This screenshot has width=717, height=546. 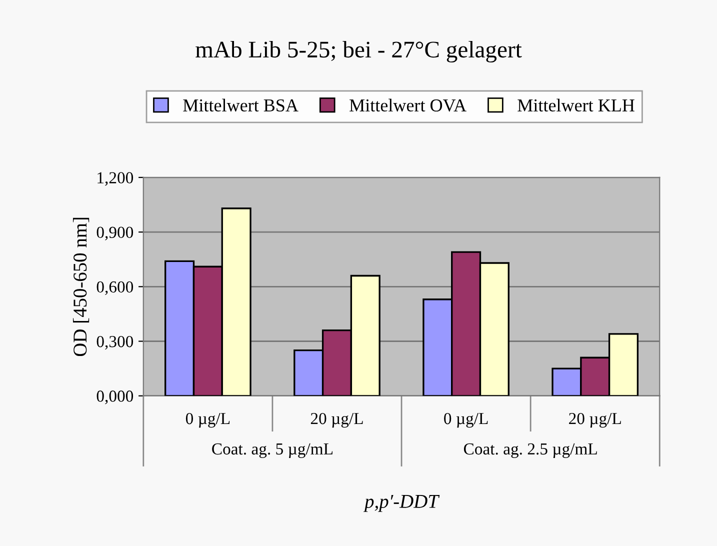 What do you see at coordinates (115, 343) in the screenshot?
I see `y-tick-label: 0,300` at bounding box center [115, 343].